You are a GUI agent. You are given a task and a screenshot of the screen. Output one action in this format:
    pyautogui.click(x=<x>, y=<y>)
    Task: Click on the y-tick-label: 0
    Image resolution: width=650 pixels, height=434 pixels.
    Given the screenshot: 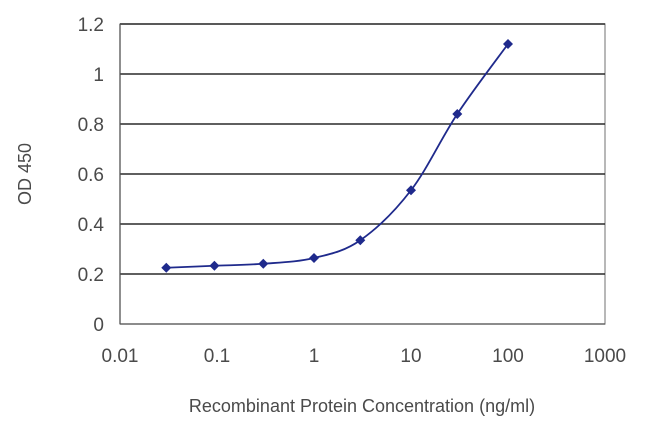 What is the action you would take?
    pyautogui.click(x=98, y=325)
    